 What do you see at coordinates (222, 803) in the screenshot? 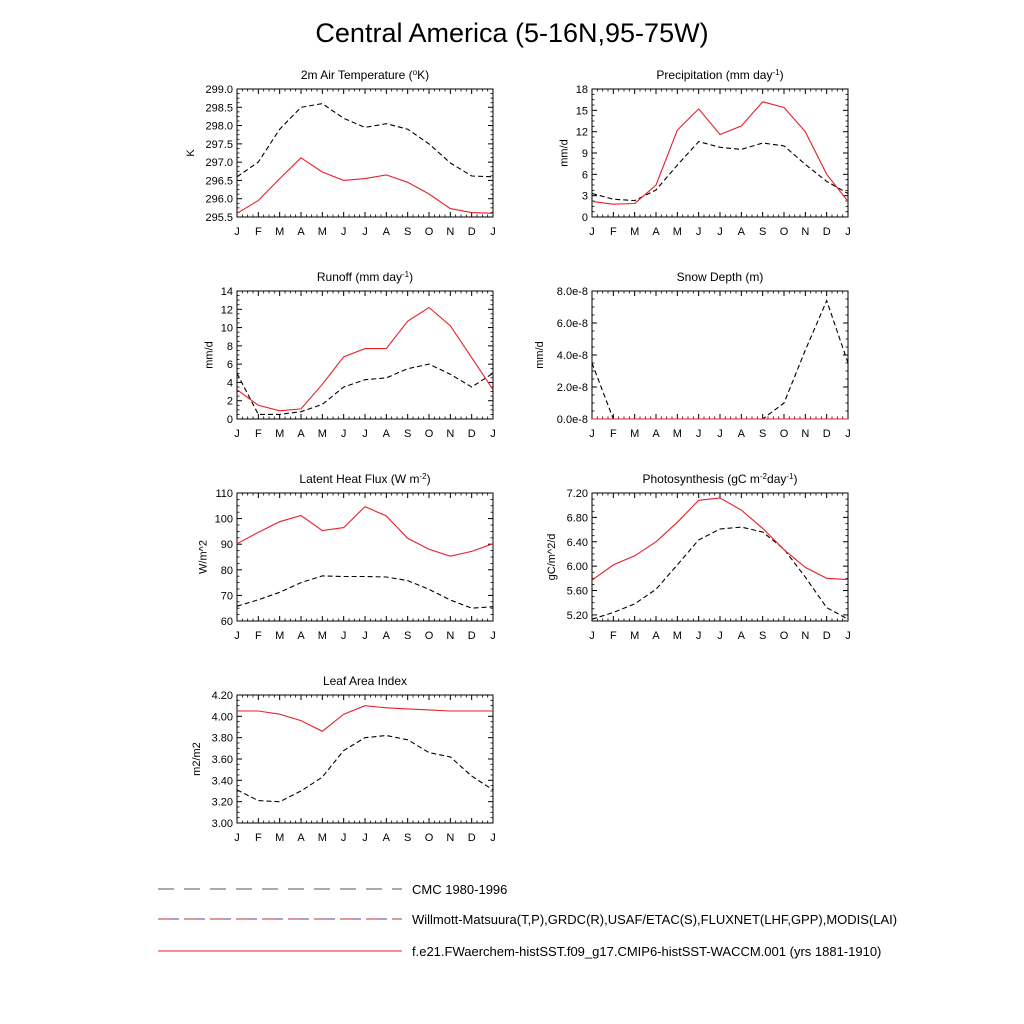
I see `y-tick-label: 3.20` at bounding box center [222, 803].